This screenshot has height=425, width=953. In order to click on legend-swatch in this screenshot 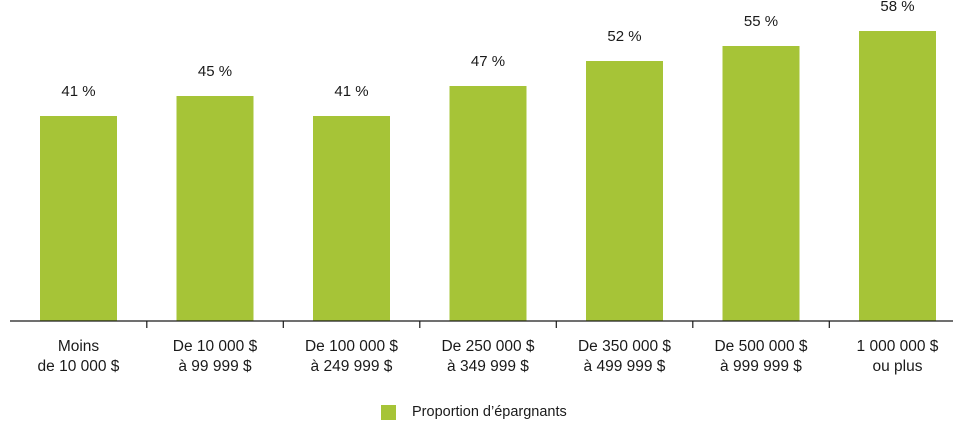, I will do `click(388, 412)`.